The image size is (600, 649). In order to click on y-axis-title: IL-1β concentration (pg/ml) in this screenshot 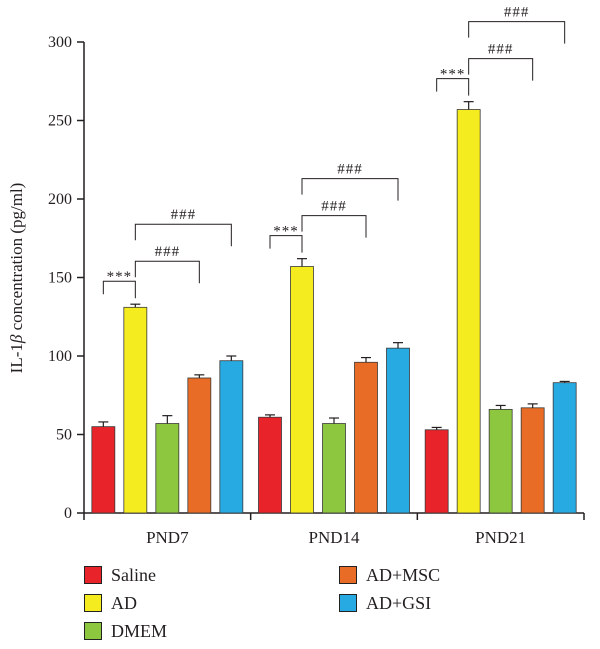, I will do `click(16, 278)`.